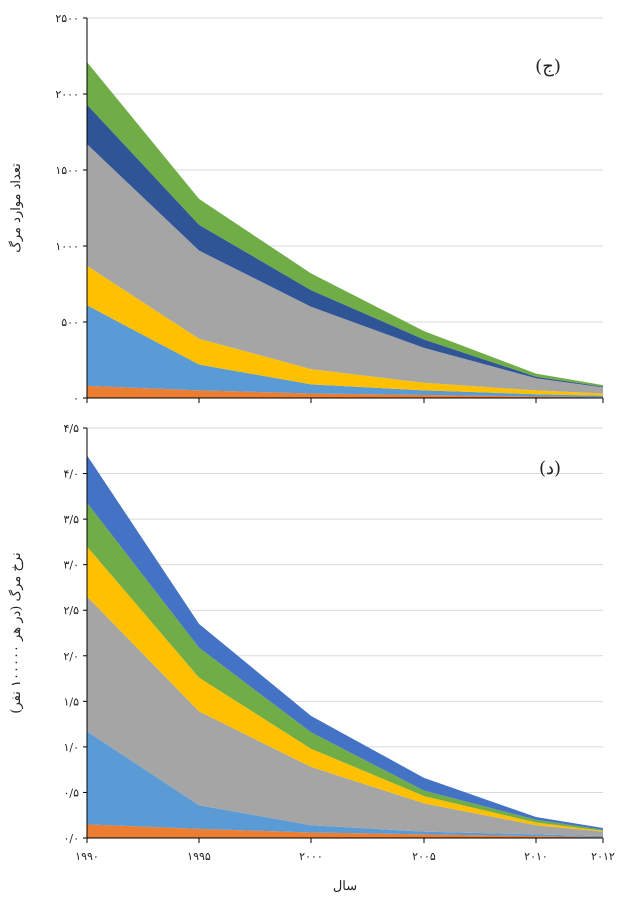 The image size is (618, 897). Describe the element at coordinates (71, 701) in the screenshot. I see `y-tick-label: ۱/۵` at that location.